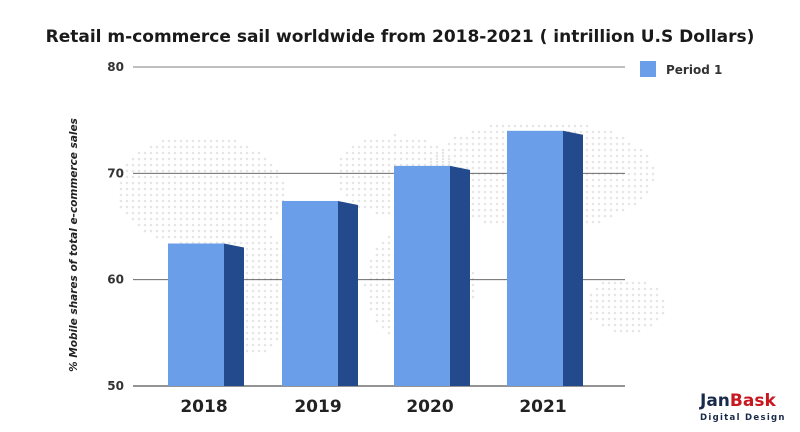 The height and width of the screenshot is (432, 800). I want to click on legend-label: Period 1, so click(694, 70).